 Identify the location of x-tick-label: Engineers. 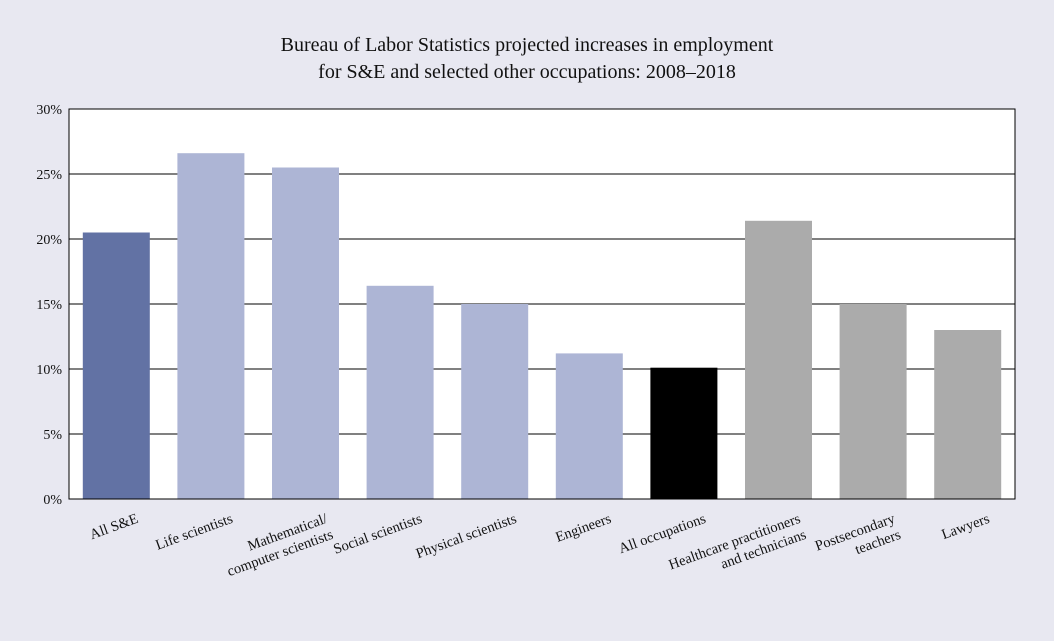
(583, 528).